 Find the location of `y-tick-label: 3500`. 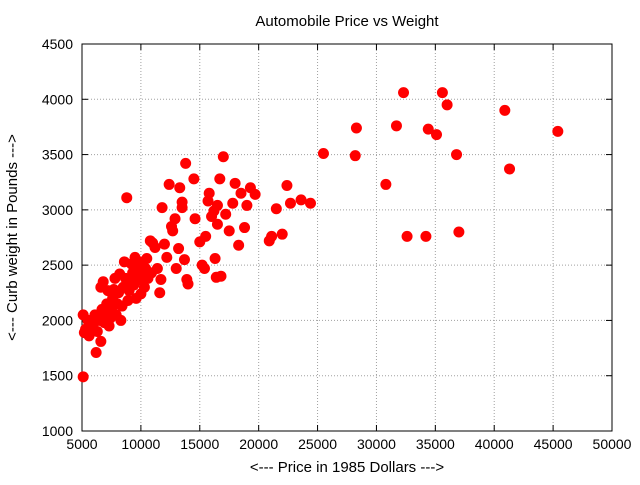

y-tick-label: 3500 is located at coordinates (57, 155).